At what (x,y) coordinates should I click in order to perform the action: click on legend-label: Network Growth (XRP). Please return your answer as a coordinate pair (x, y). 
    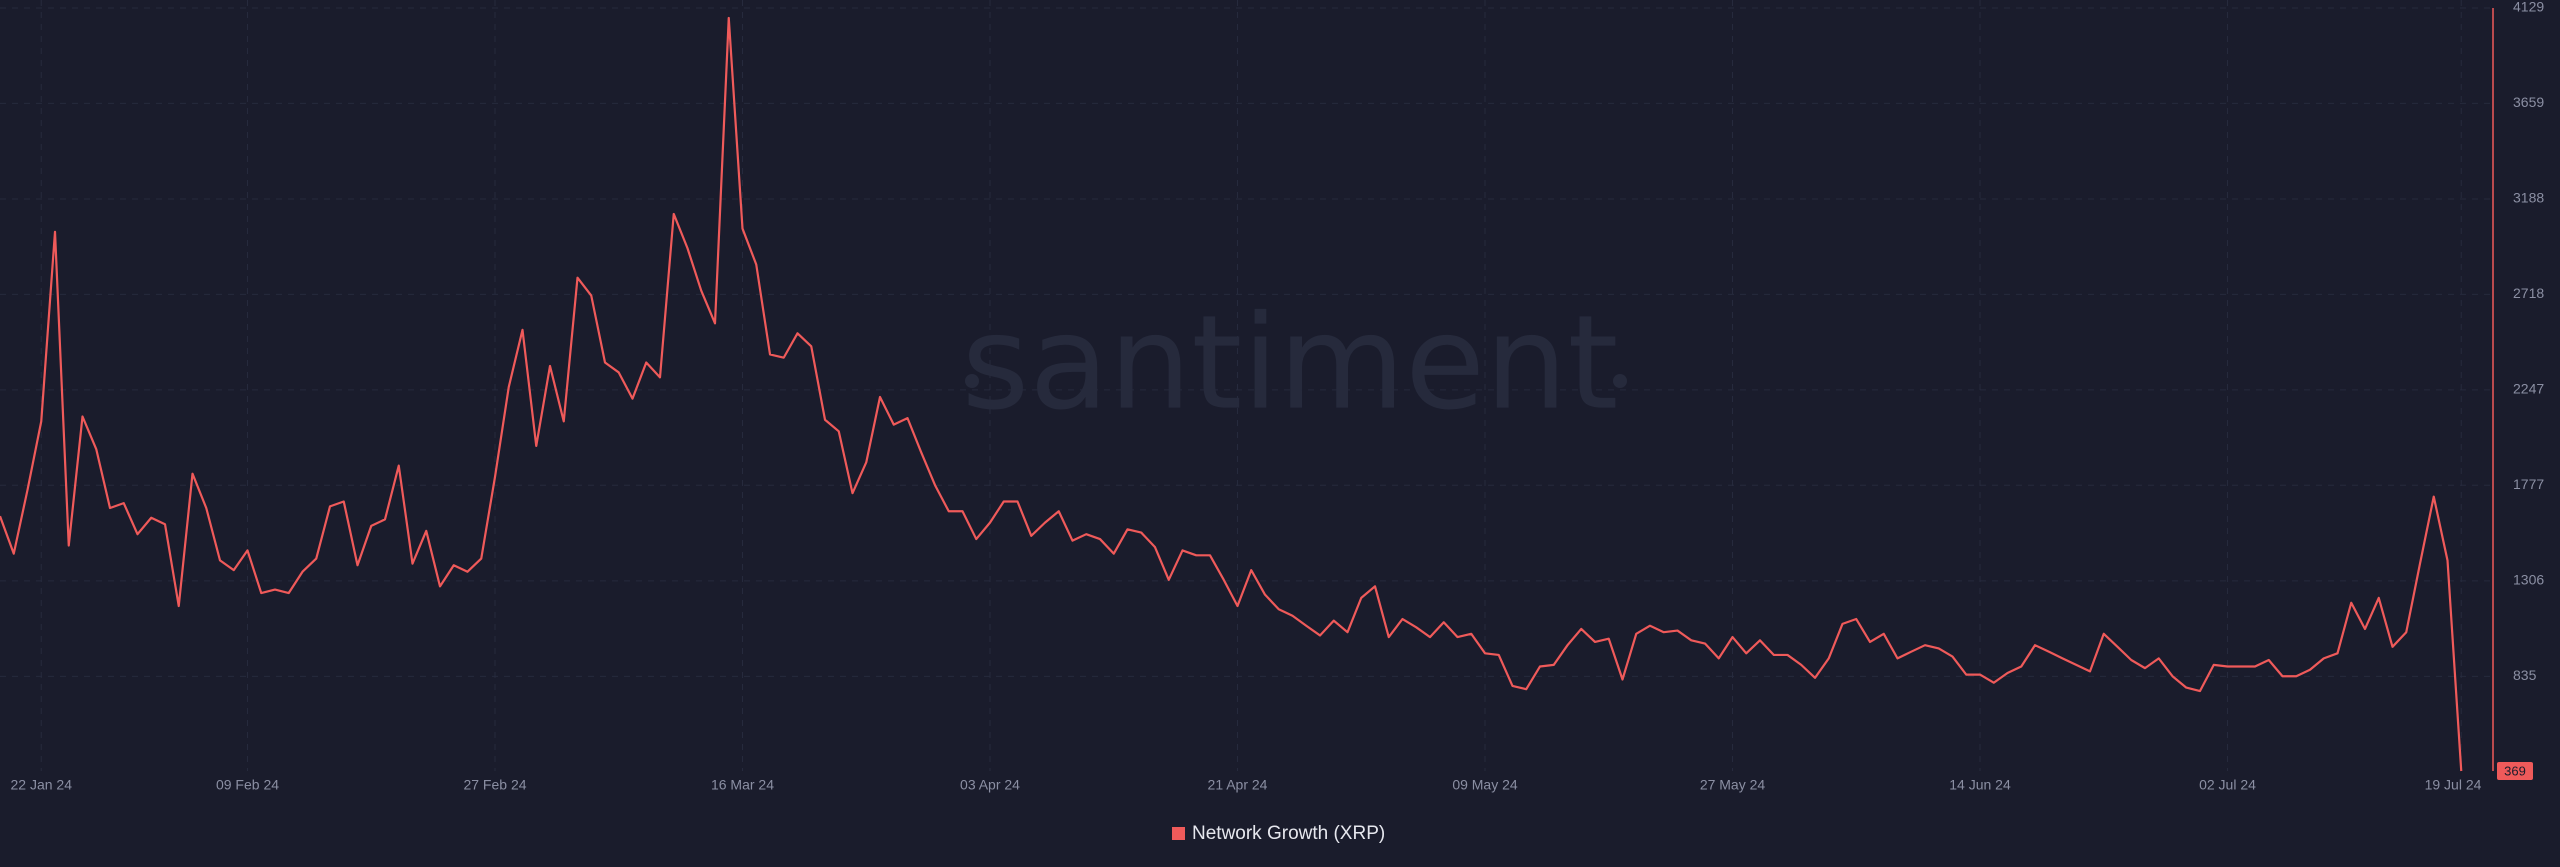
    Looking at the image, I should click on (1288, 833).